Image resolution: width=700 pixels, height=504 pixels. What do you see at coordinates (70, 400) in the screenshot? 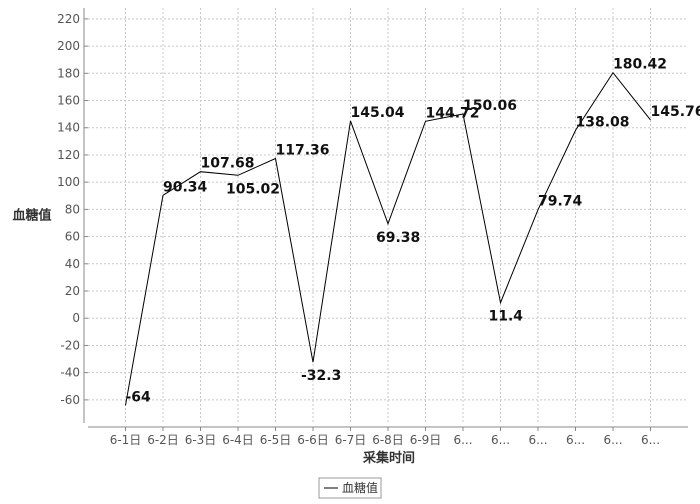
I see `y-tick-label: -60` at bounding box center [70, 400].